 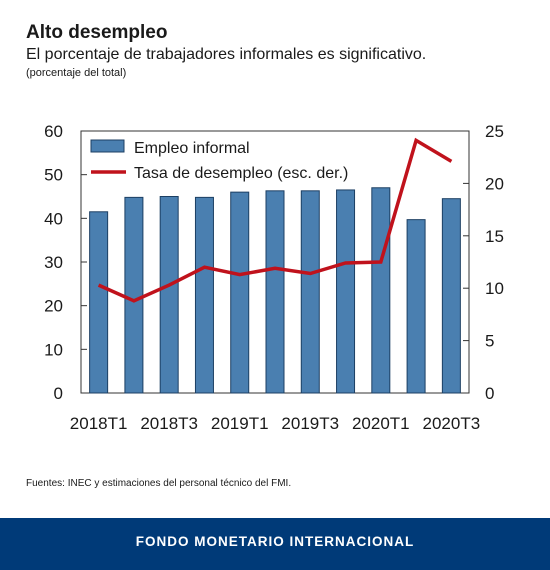 What do you see at coordinates (53, 175) in the screenshot?
I see `y-left-tick-label: 50` at bounding box center [53, 175].